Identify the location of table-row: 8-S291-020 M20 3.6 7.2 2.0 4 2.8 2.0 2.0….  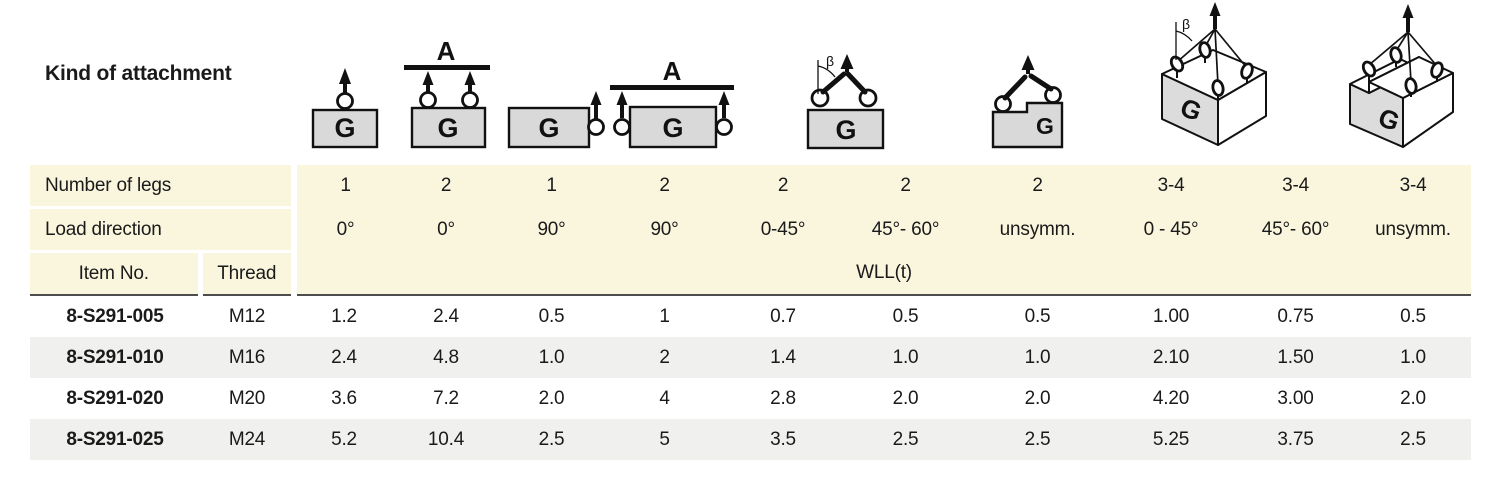
(751, 398).